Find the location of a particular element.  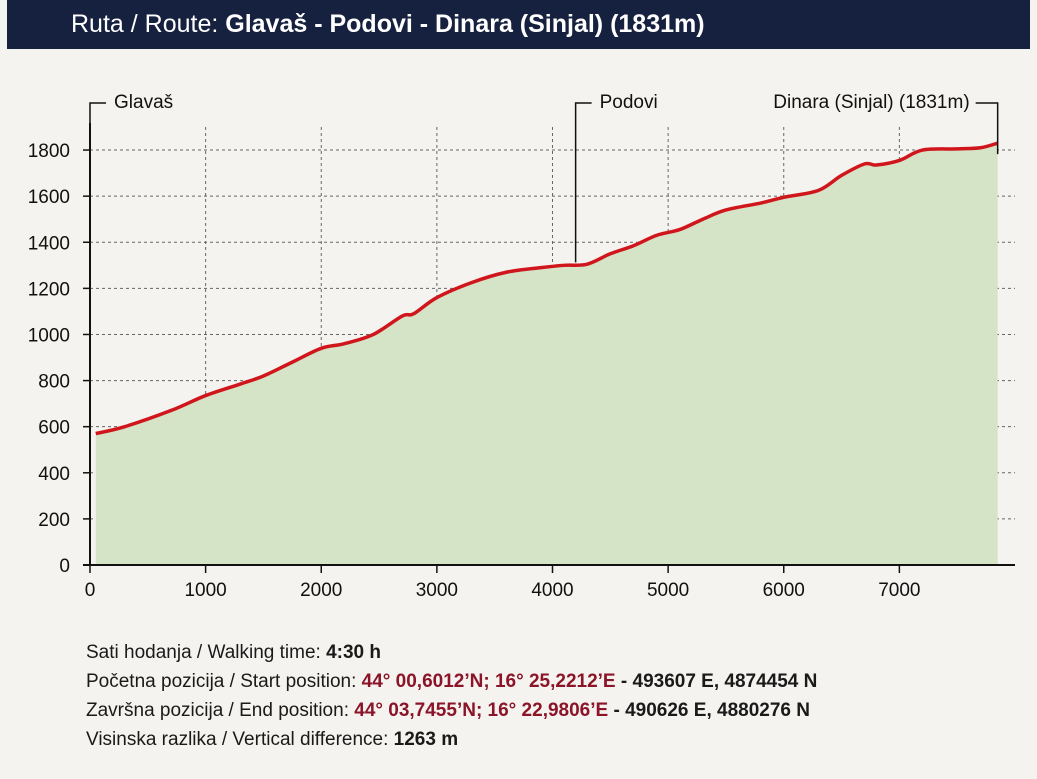

start-position-grid: - 493607 E, 4874454 N is located at coordinates (719, 681).